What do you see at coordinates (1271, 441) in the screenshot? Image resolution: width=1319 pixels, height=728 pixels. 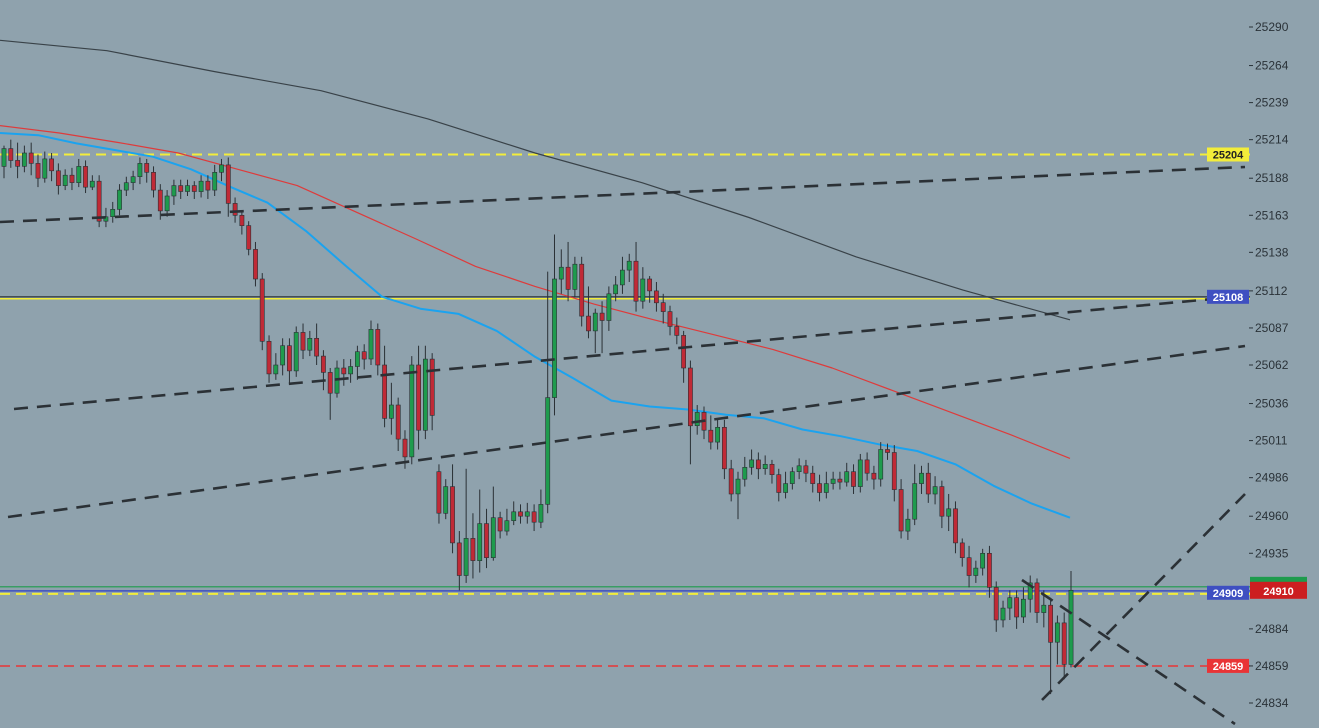 I see `y-tick-label: 25011` at bounding box center [1271, 441].